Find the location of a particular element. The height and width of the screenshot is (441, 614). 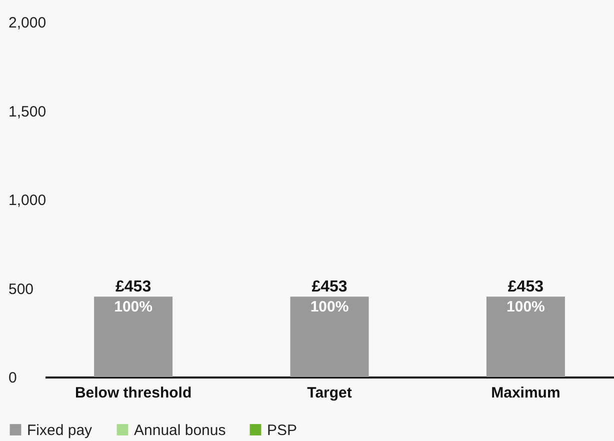

legend-label: PSP is located at coordinates (282, 430).